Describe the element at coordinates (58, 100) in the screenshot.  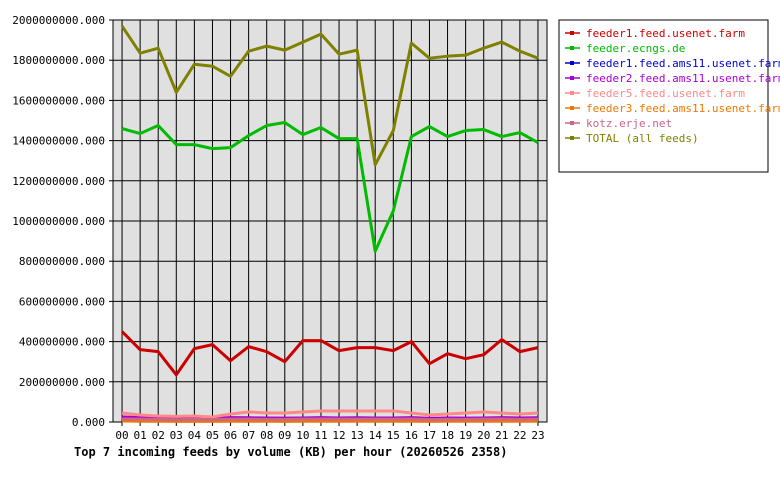
I see `y-tick-label: 1600000000.000` at that location.